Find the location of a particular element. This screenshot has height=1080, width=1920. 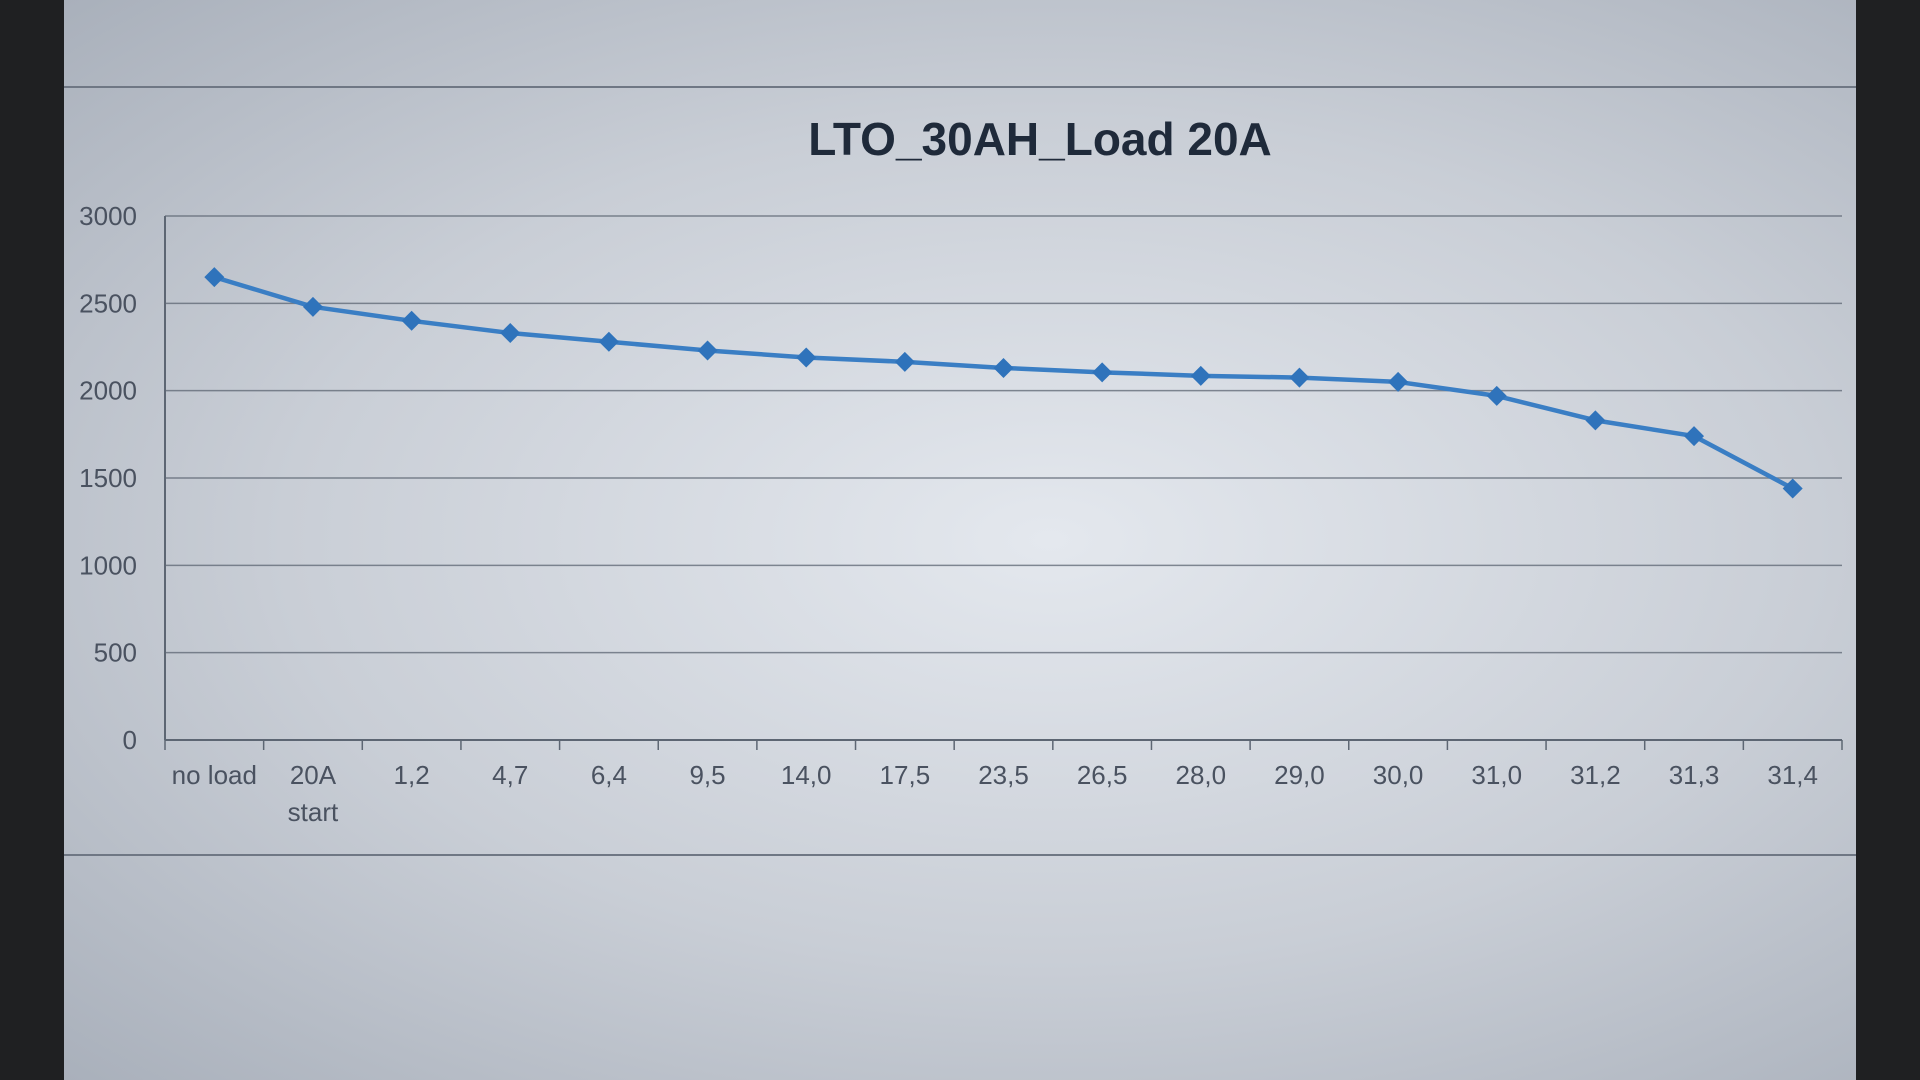

x-tick-label: no load is located at coordinates (214, 775).